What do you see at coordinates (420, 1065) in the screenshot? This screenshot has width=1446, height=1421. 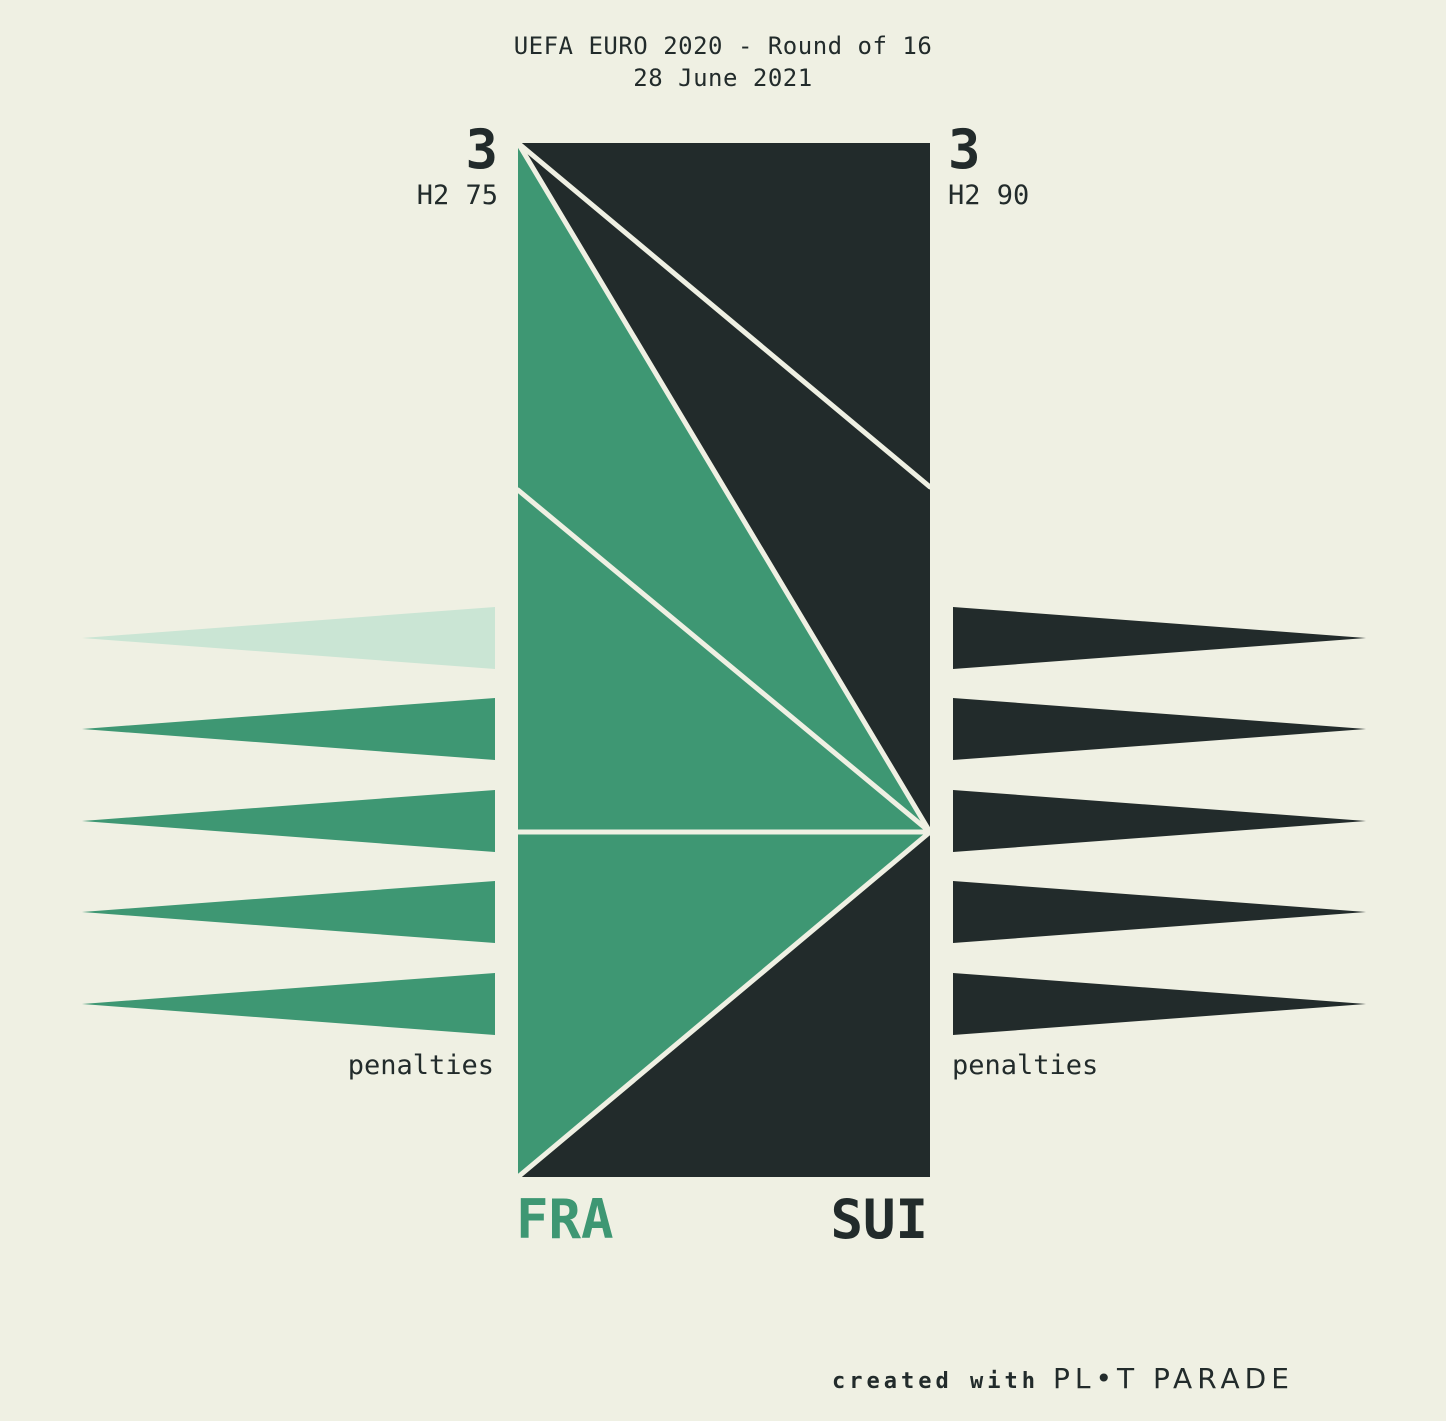 I see `penalties-label-left: penalties` at bounding box center [420, 1065].